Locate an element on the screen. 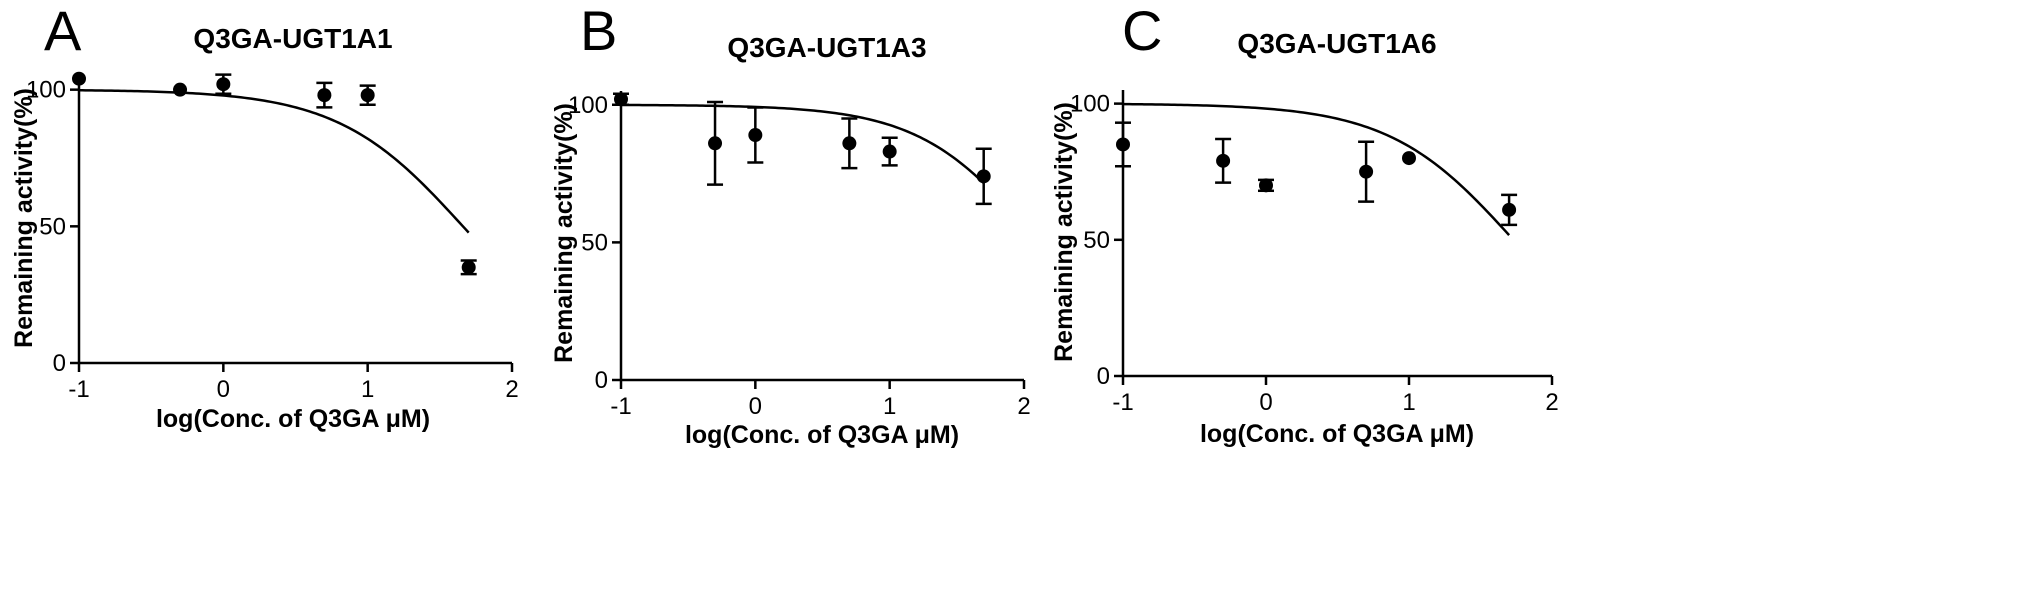 The width and height of the screenshot is (2031, 591). panel-letter: C is located at coordinates (1142, 31).